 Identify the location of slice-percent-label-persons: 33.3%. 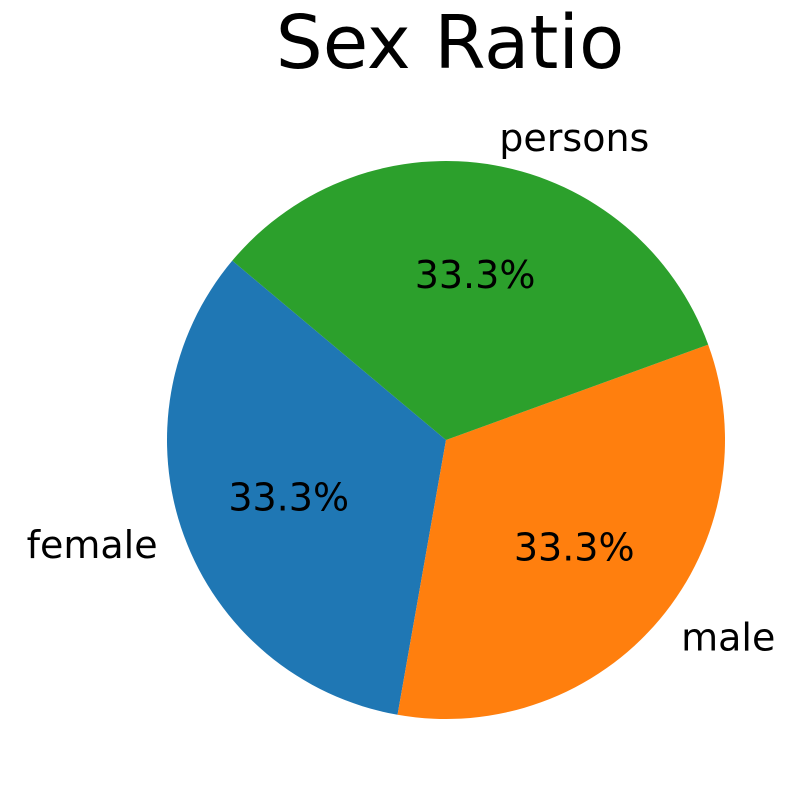
(475, 275).